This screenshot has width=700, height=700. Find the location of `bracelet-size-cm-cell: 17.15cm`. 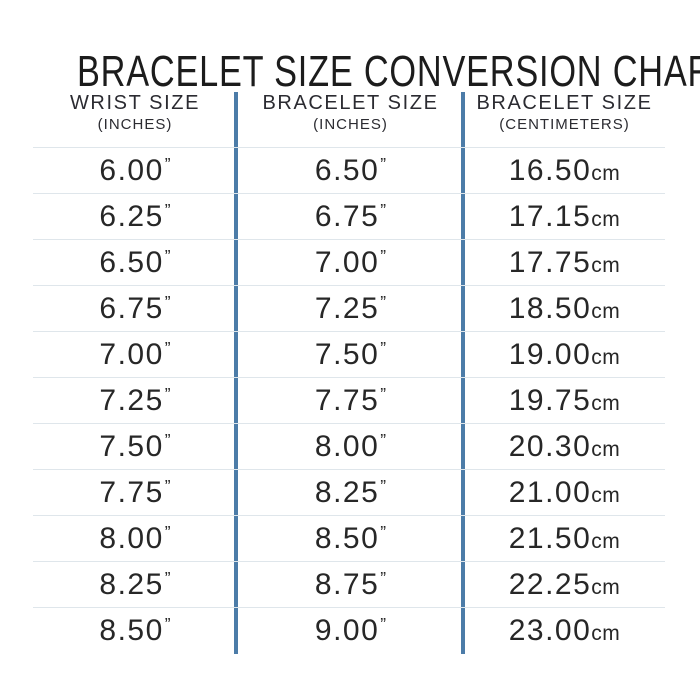

bracelet-size-cm-cell: 17.15cm is located at coordinates (564, 217).